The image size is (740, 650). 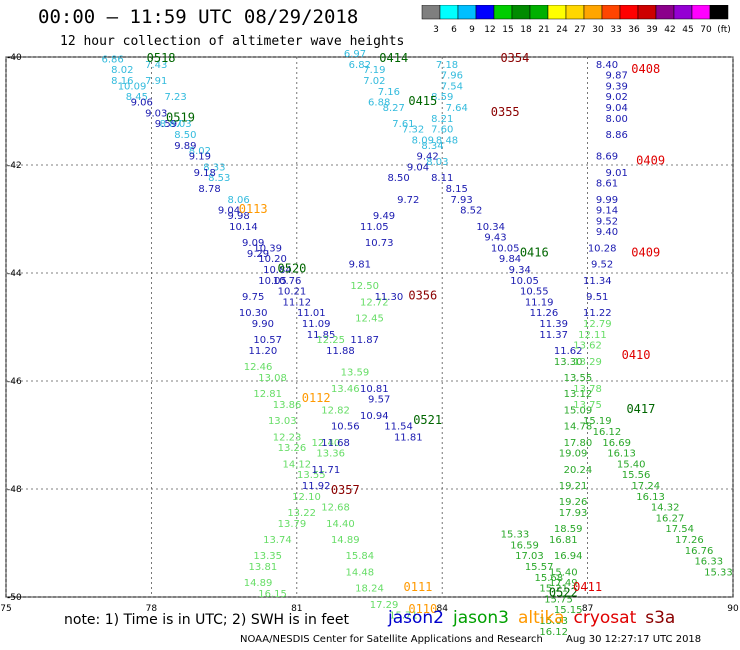 What do you see at coordinates (563, 583) in the screenshot?
I see `swh-value-label: 17.49` at bounding box center [563, 583].